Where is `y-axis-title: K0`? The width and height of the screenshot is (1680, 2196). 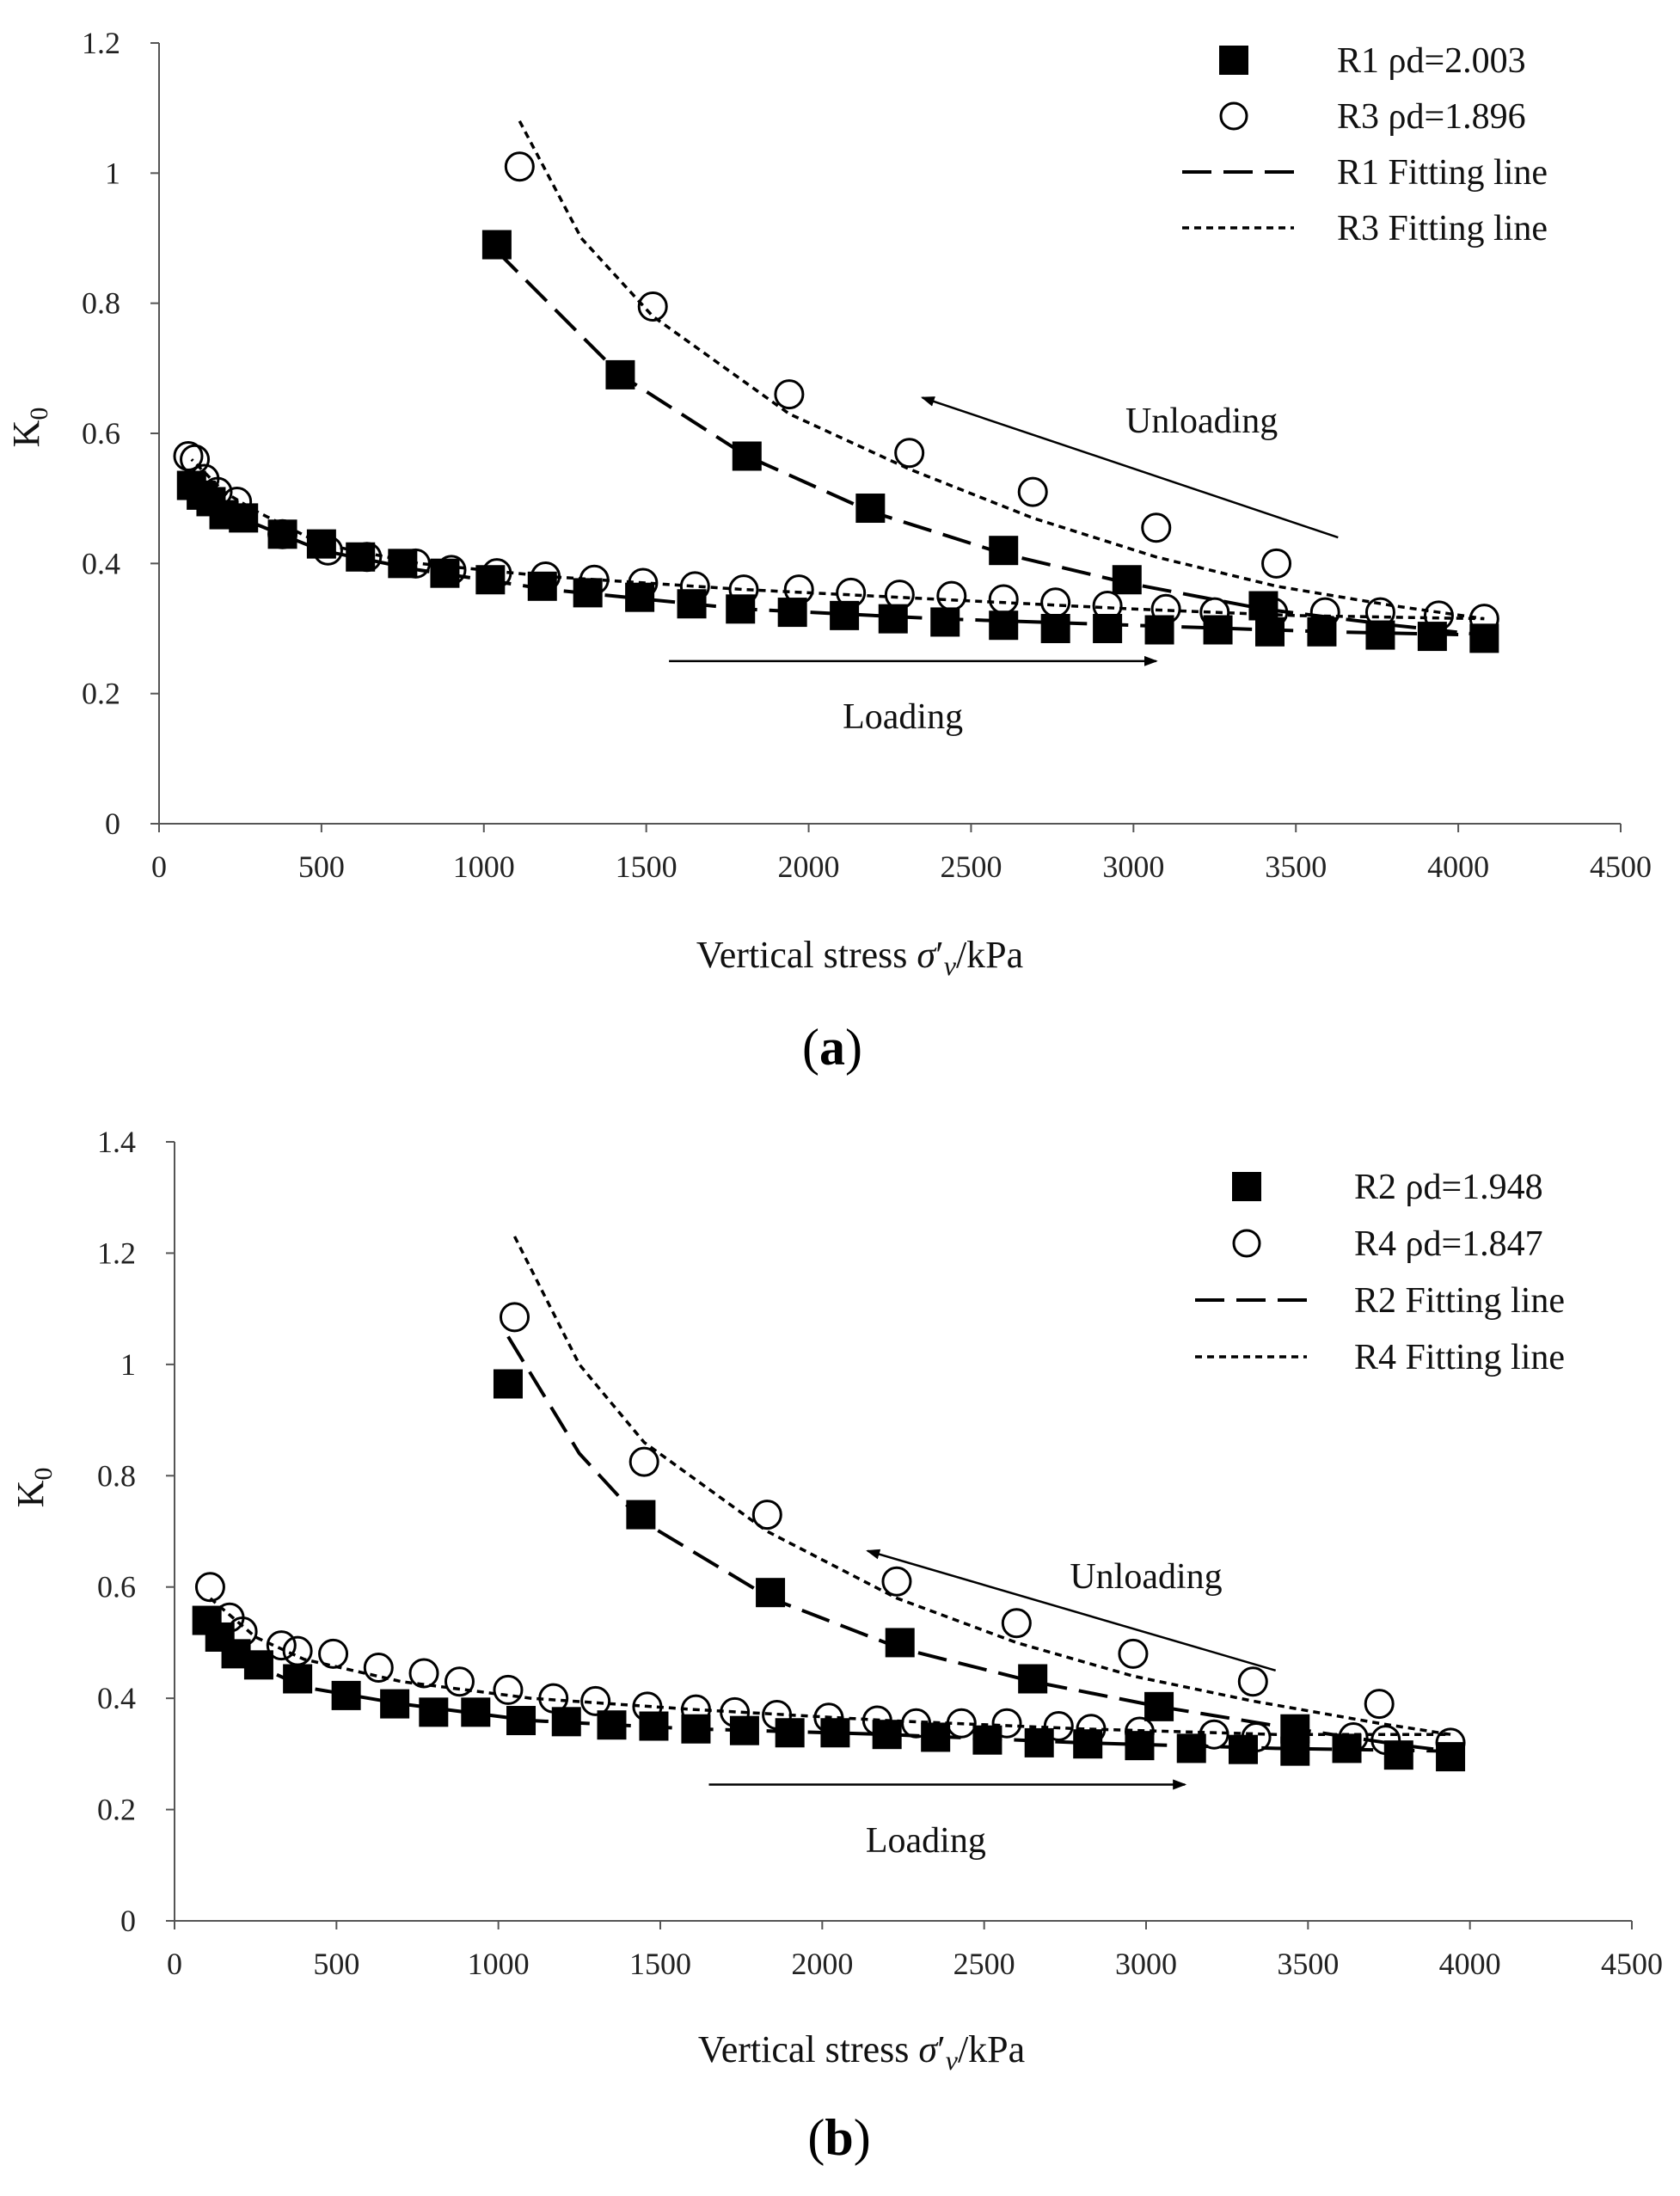 y-axis-title: K0 is located at coordinates (29, 428).